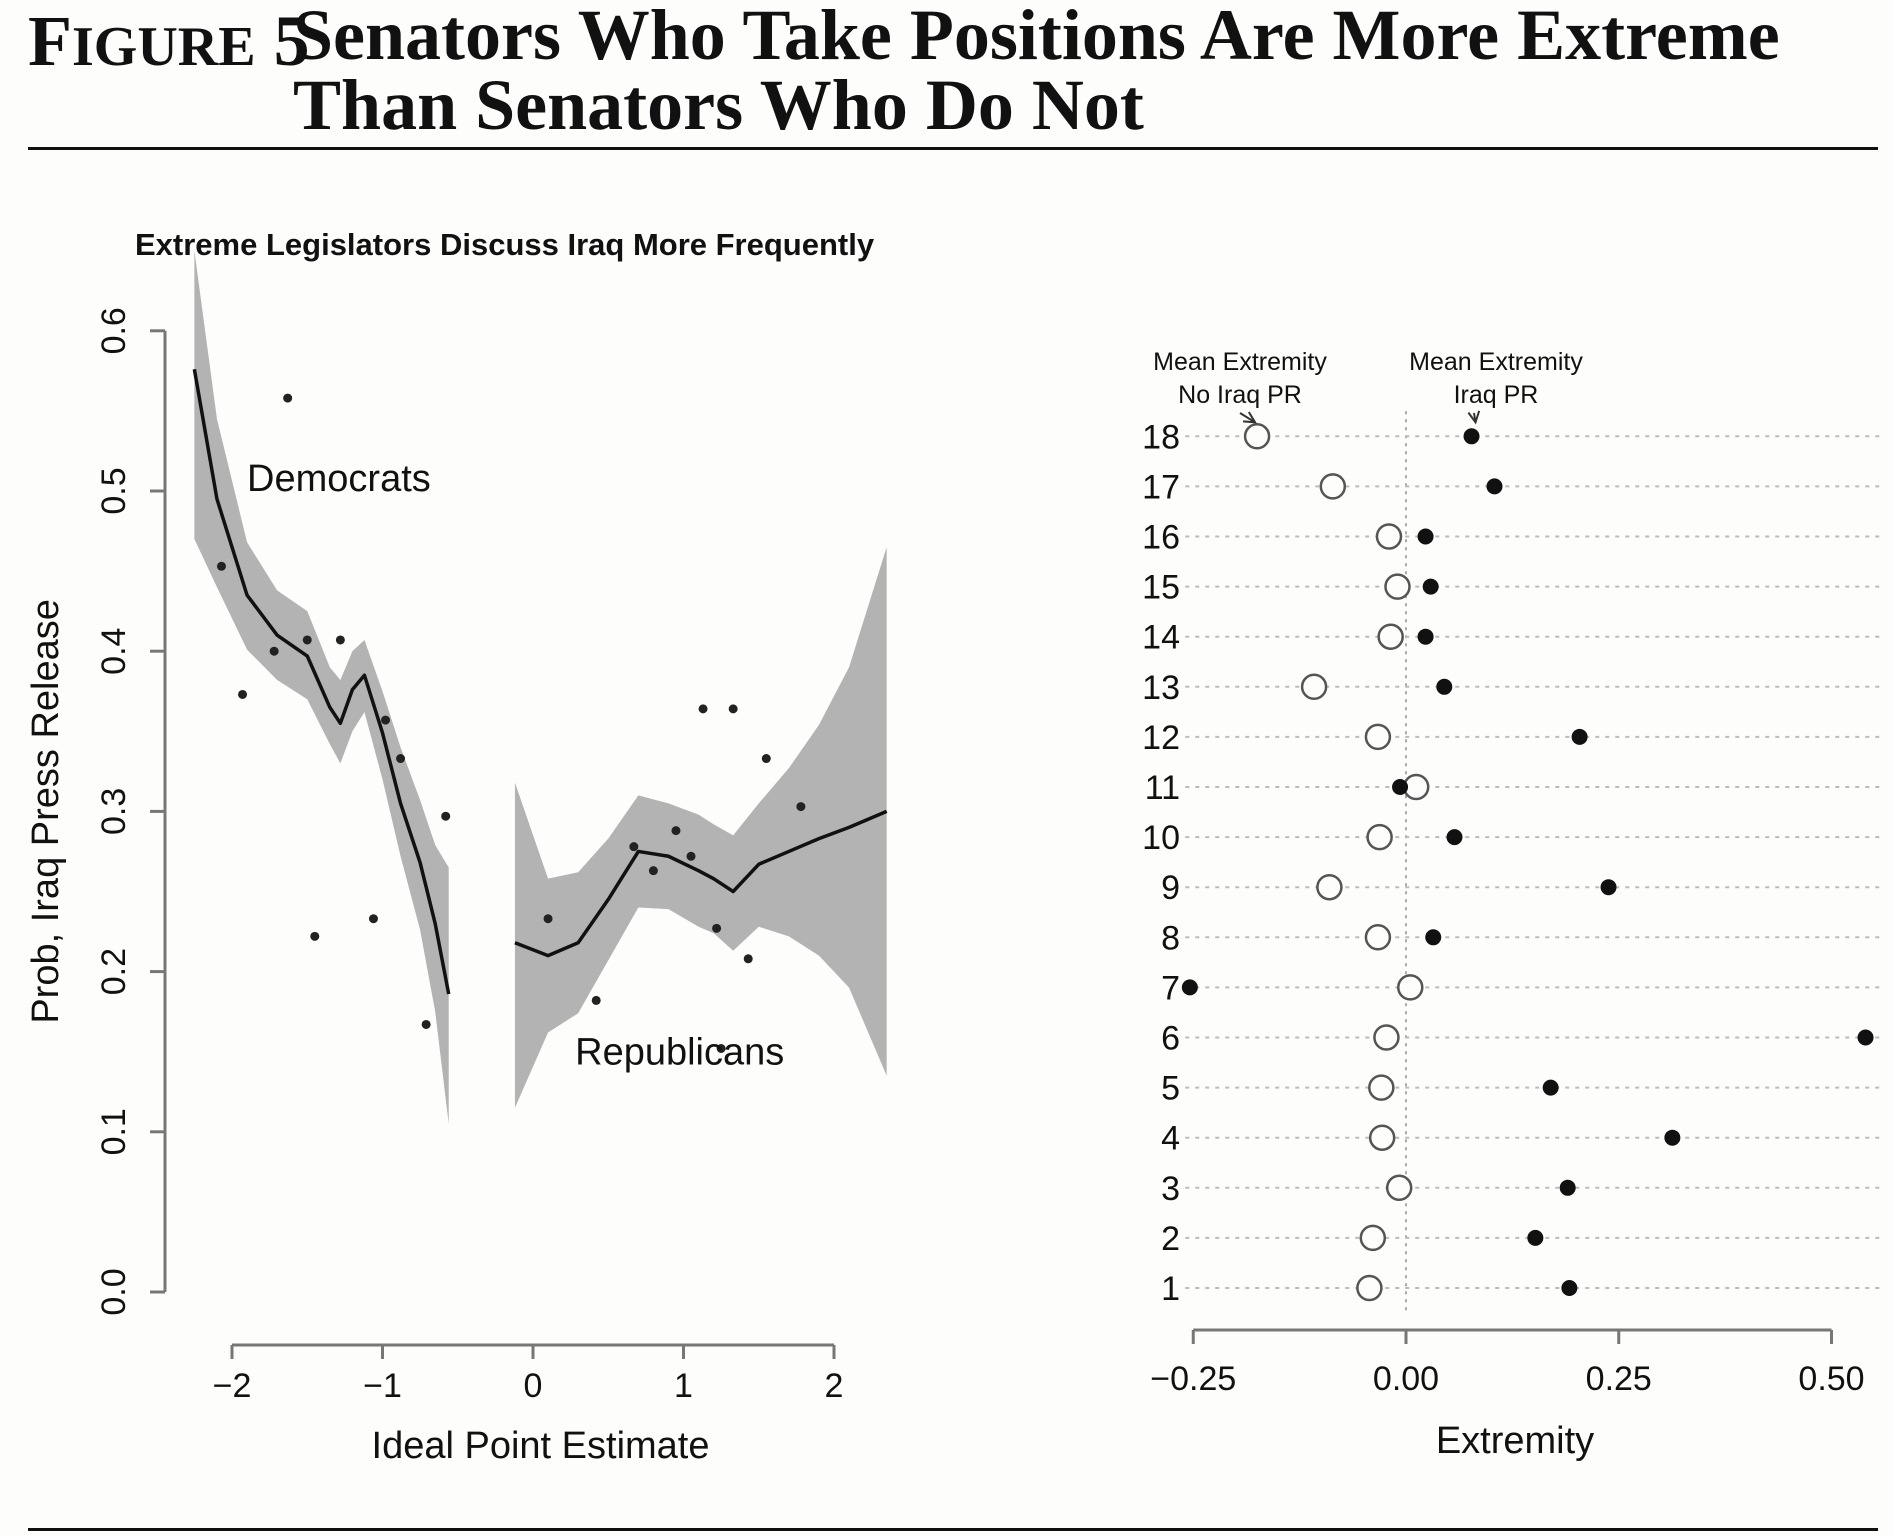 The width and height of the screenshot is (1894, 1536). Describe the element at coordinates (953, 148) in the screenshot. I see `top-rule` at that location.